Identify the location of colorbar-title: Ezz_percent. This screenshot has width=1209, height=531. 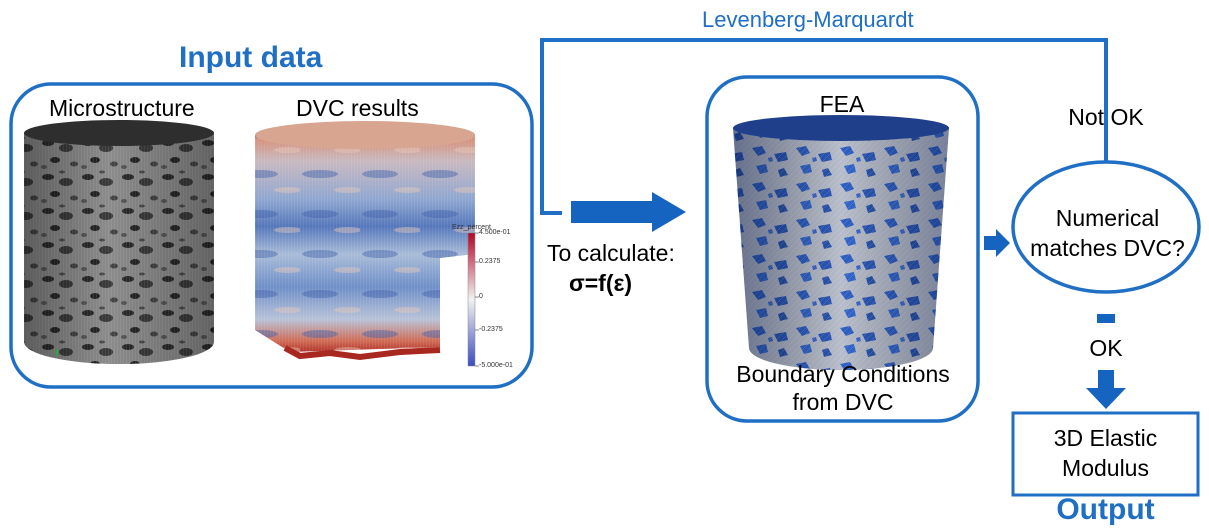
(471, 227).